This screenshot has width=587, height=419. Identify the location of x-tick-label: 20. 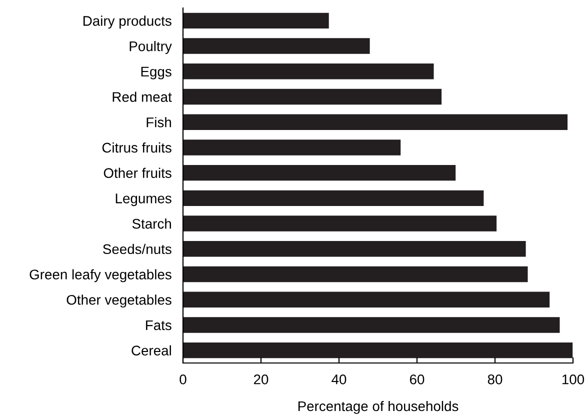
(261, 379).